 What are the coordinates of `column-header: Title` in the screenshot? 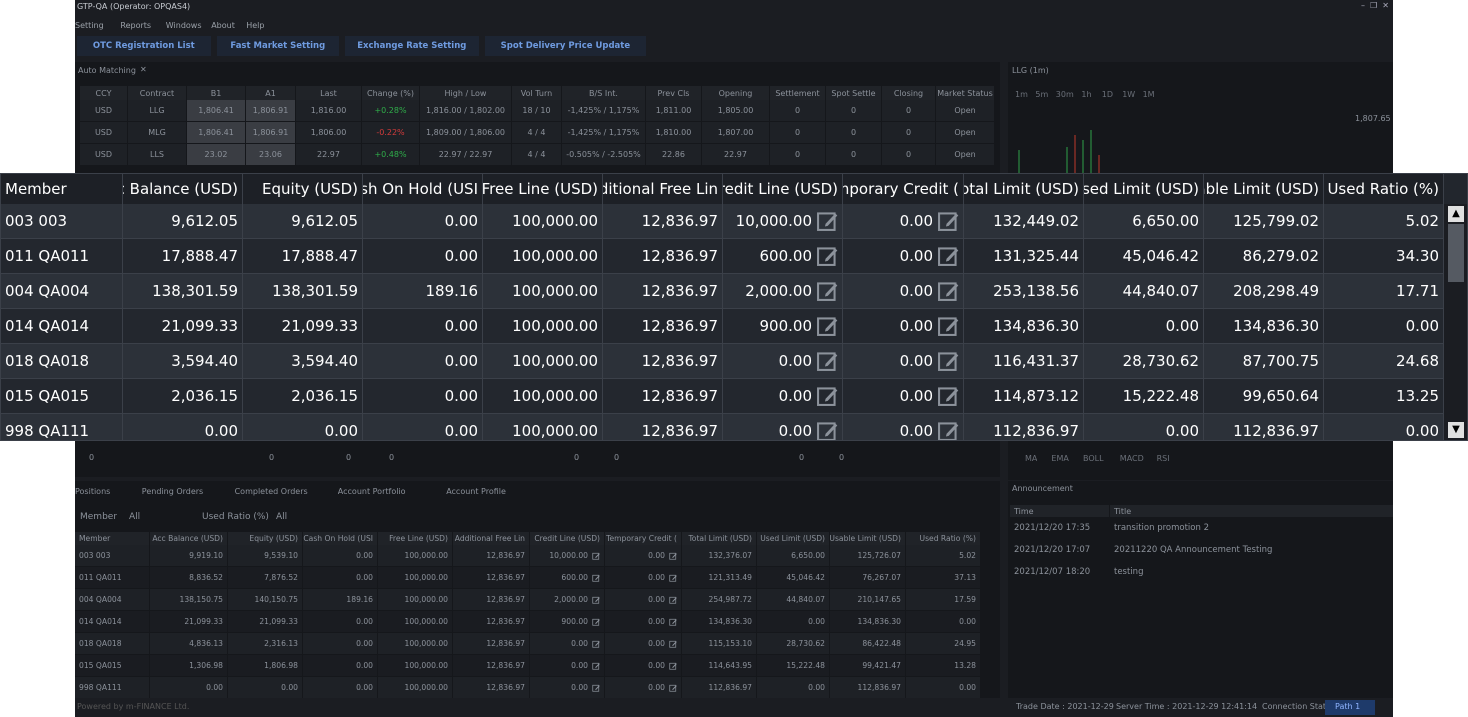 It's located at (1251, 511).